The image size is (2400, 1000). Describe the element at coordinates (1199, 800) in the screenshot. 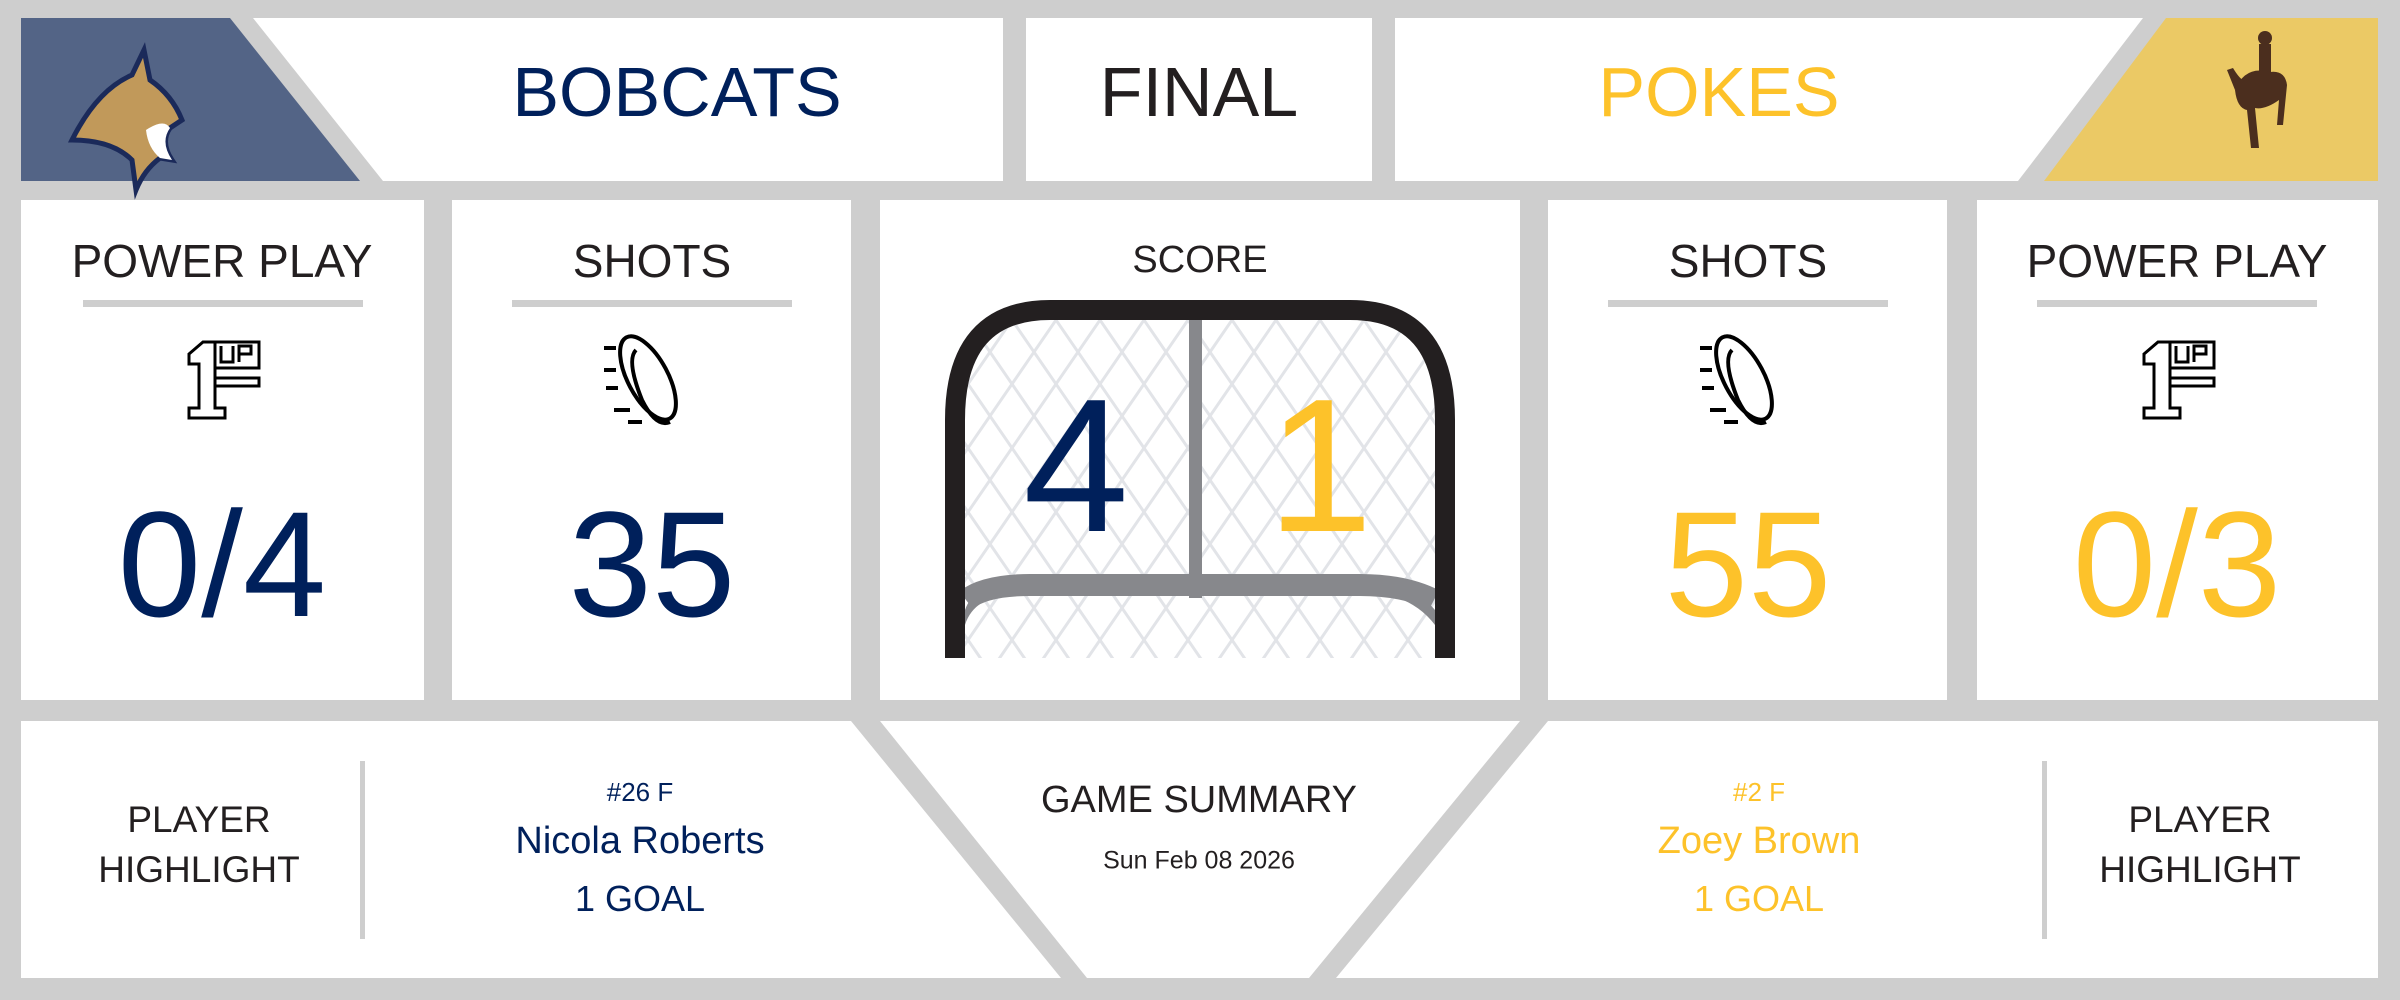

I see `game-summary-label: GAME SUMMARY` at that location.